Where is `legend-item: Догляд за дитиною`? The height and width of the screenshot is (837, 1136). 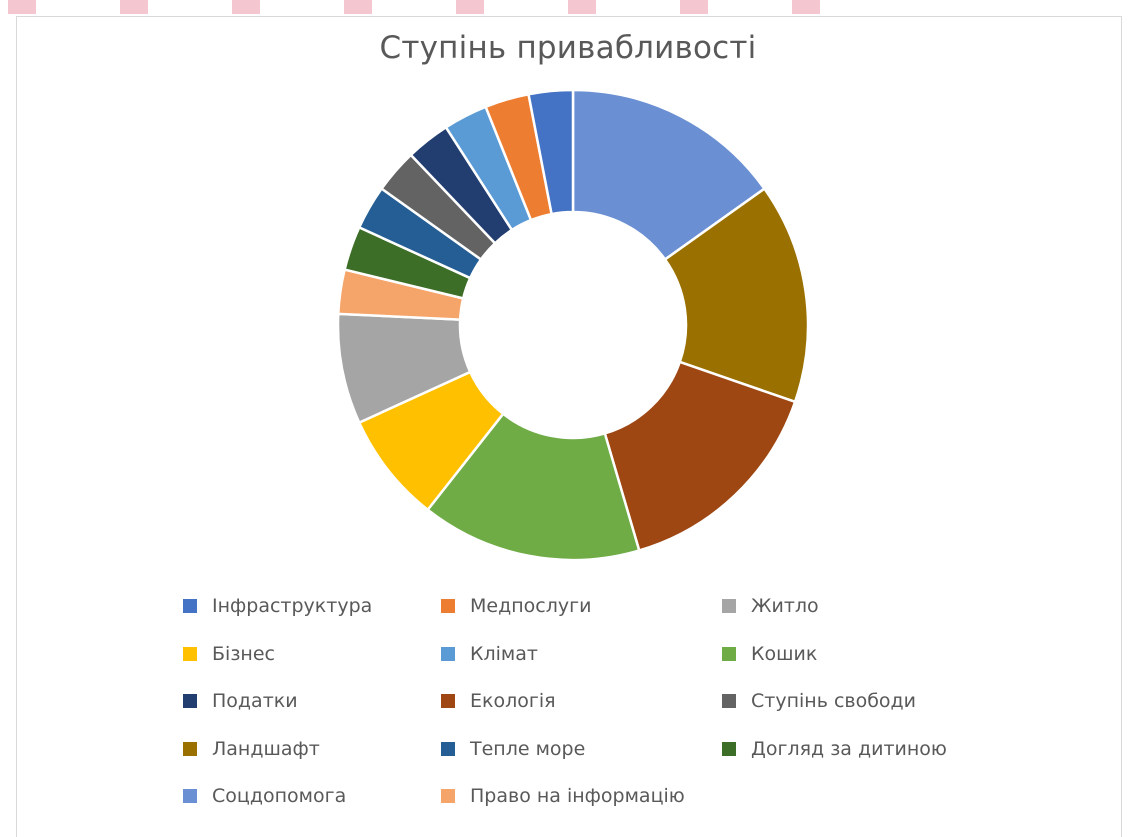
legend-item: Догляд за дитиною is located at coordinates (834, 749).